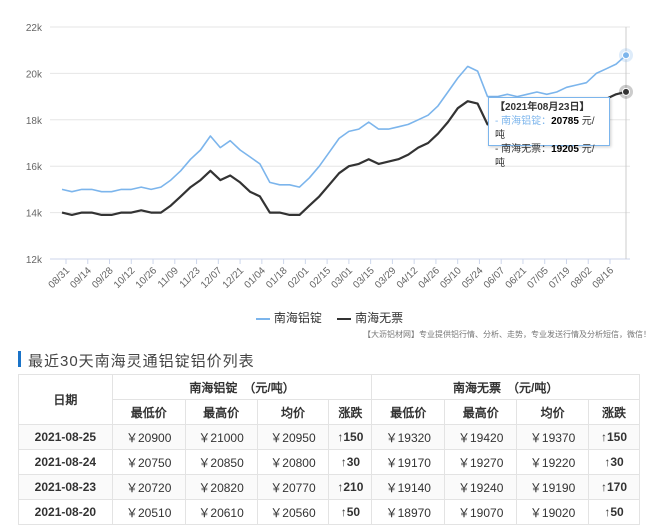  I want to click on x-tick-label: 08/16, so click(604, 278).